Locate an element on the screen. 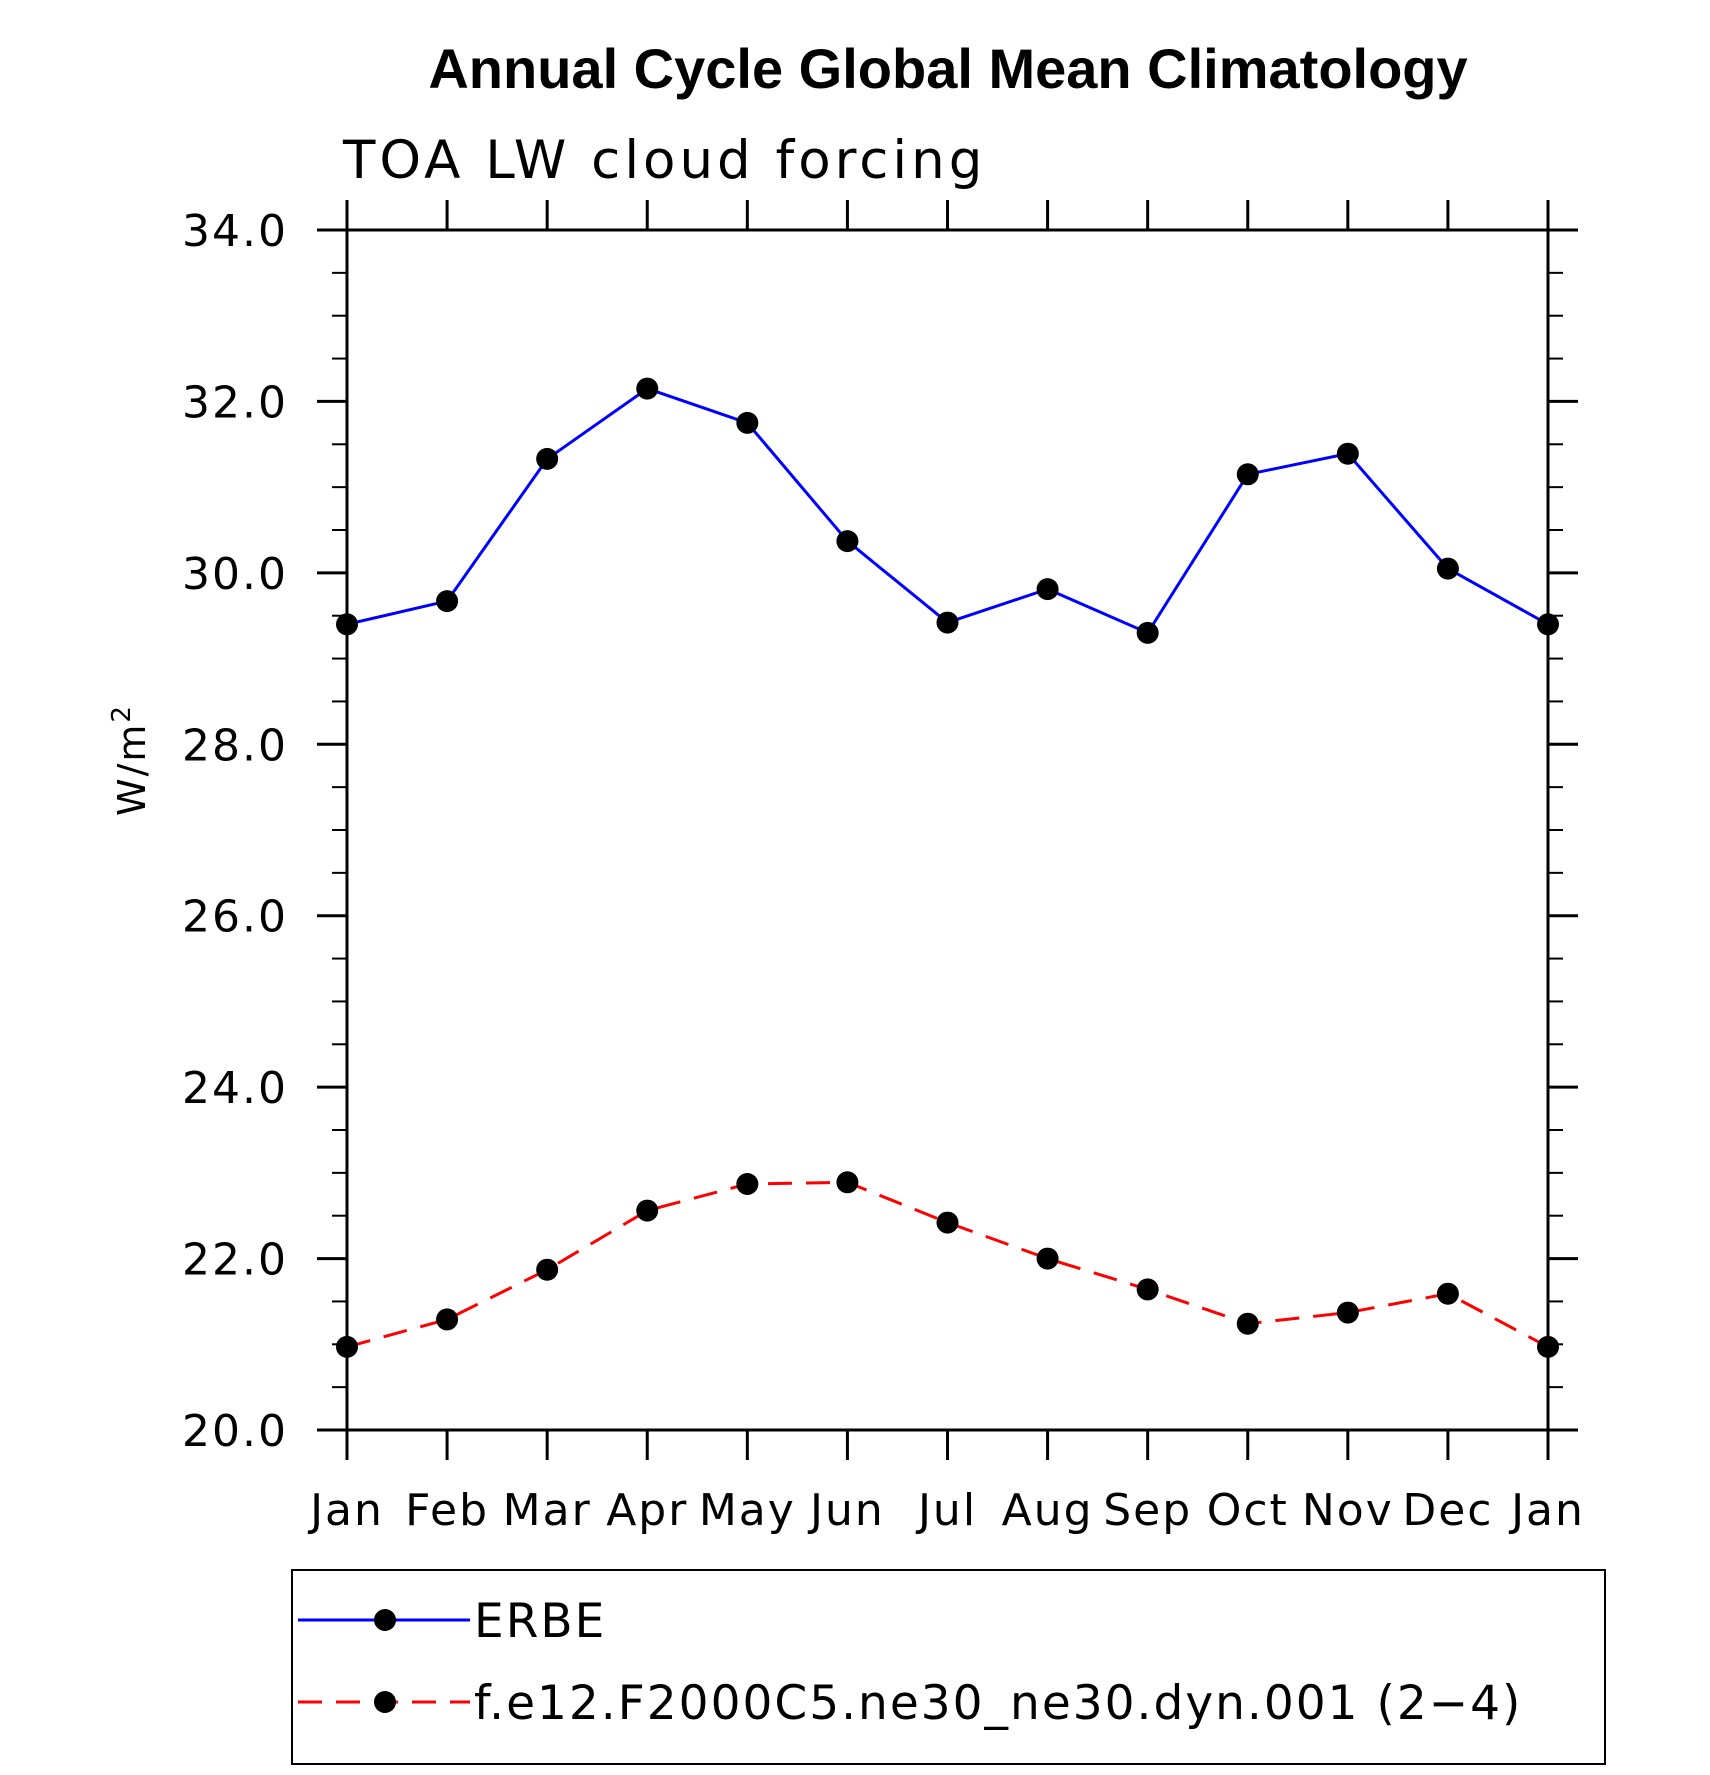 The image size is (1710, 1775). y-tick-label: 34.0 is located at coordinates (235, 231).